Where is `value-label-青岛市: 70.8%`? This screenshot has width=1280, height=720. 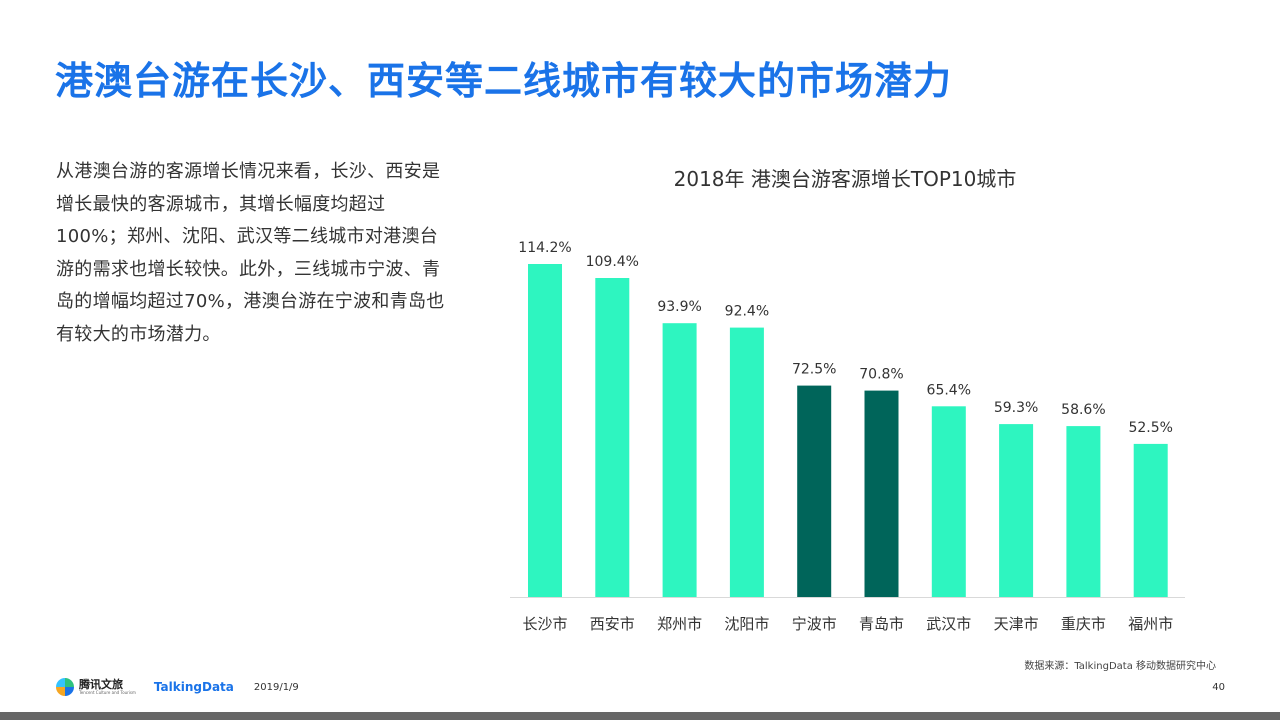 value-label-青岛市: 70.8% is located at coordinates (881, 375).